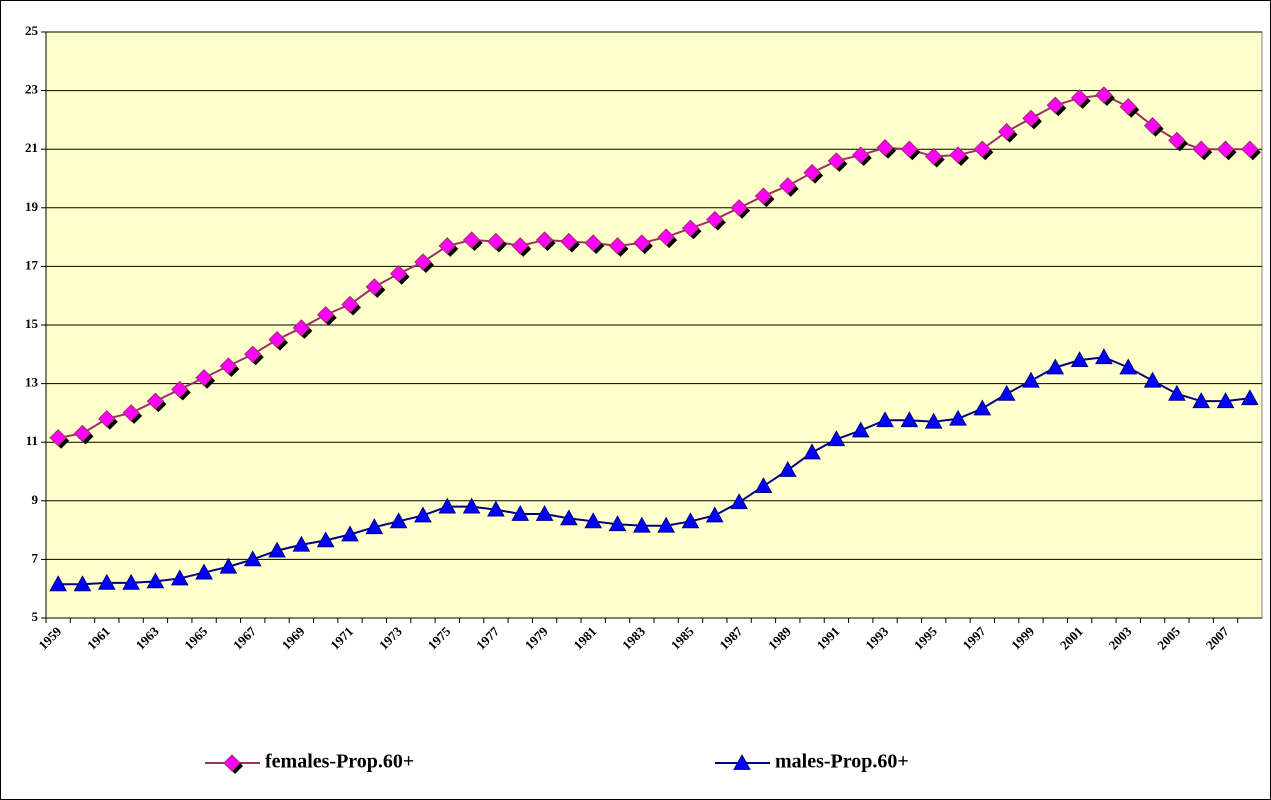  I want to click on legend-label: males-Prop.60+, so click(842, 762).